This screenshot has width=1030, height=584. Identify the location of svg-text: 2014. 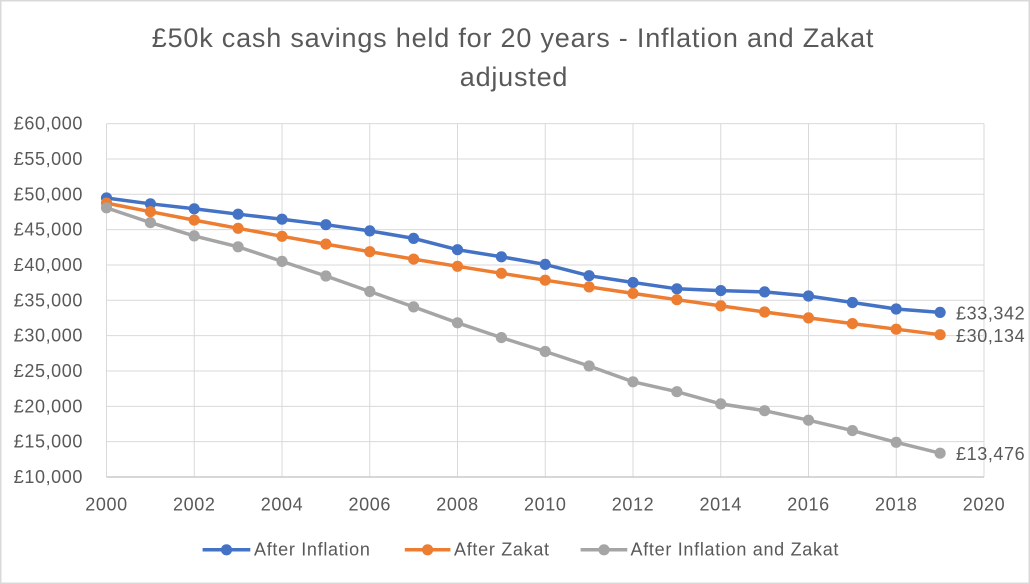
(721, 505).